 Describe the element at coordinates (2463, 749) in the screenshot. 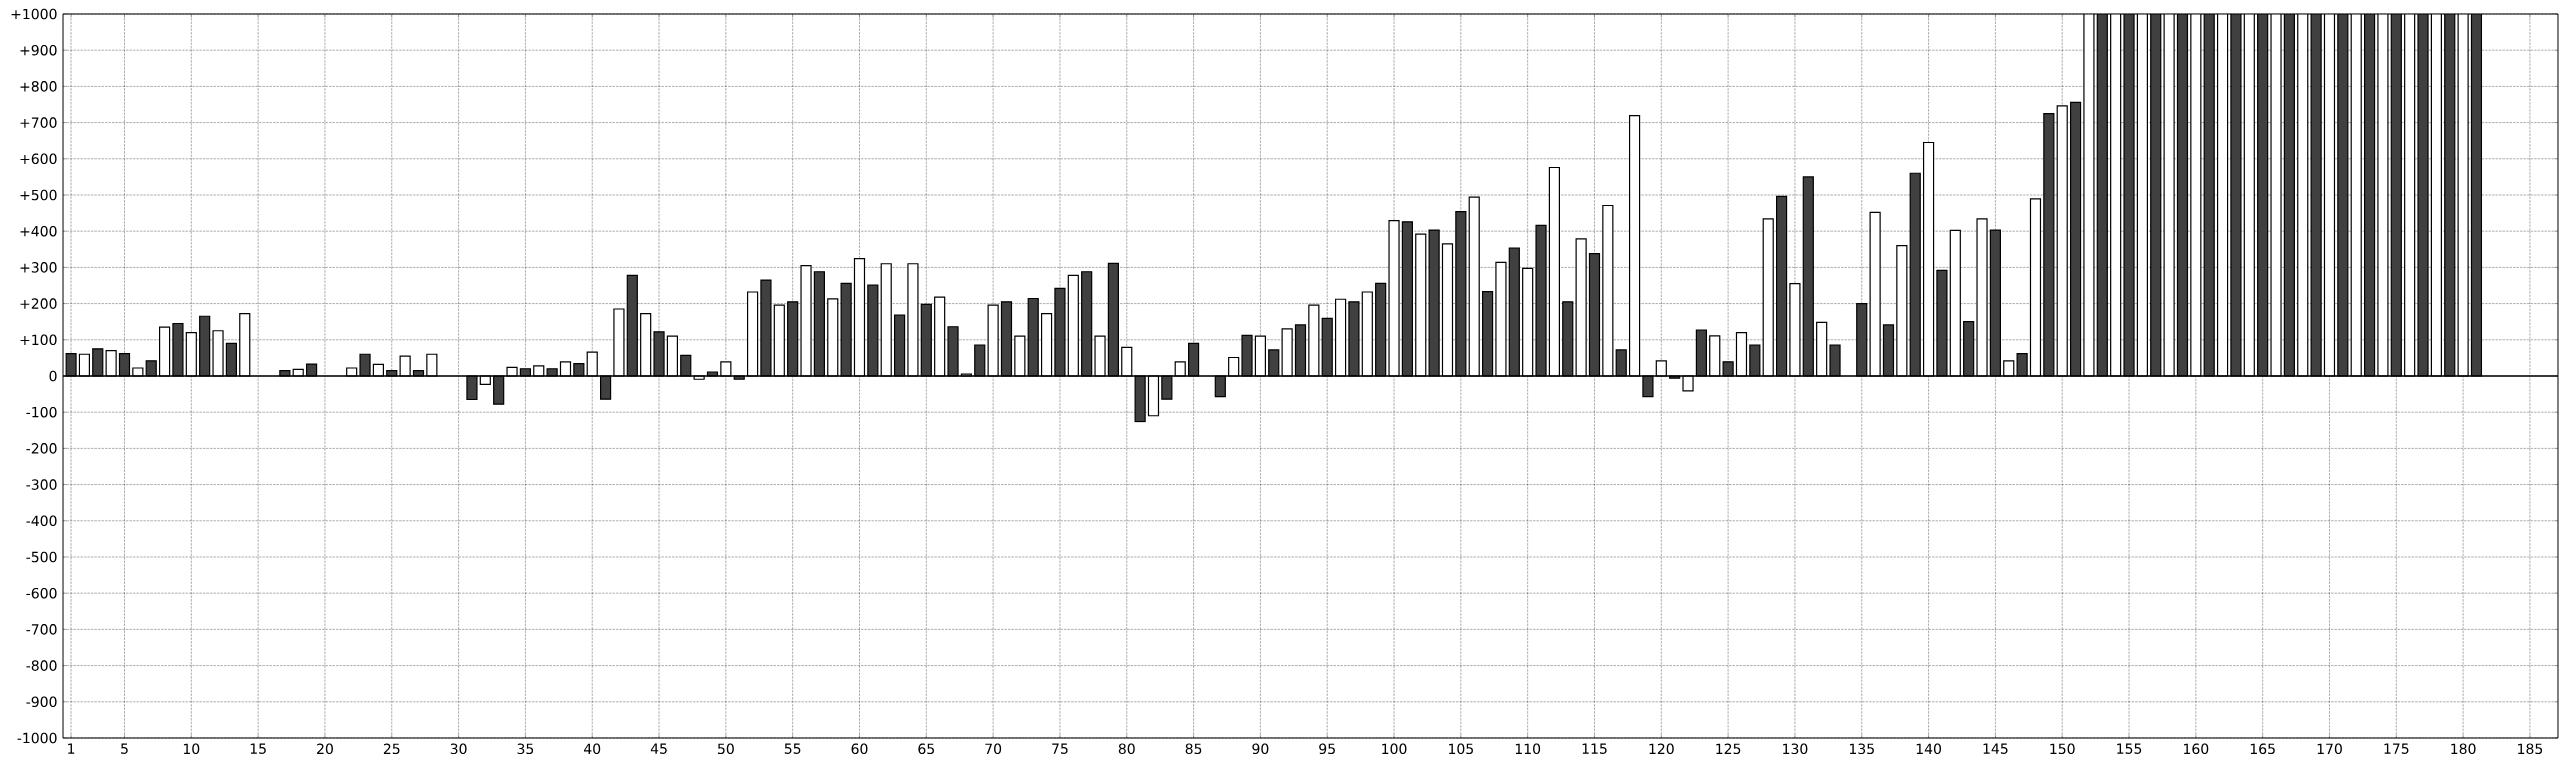

I see `x-tick-label: 180` at that location.